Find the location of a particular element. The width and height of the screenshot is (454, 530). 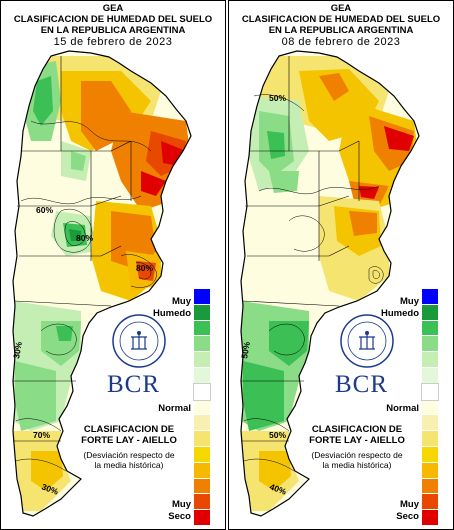

contour-label: 70% is located at coordinates (41, 435).